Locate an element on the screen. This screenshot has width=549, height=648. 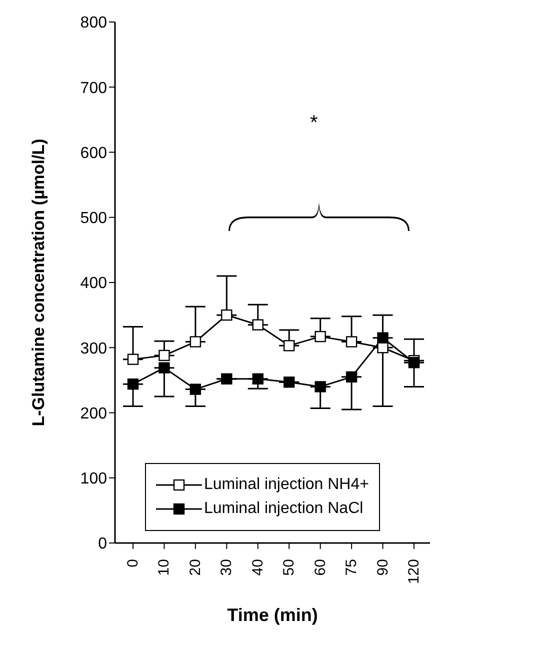
y-tick-label: 200 is located at coordinates (94, 413).